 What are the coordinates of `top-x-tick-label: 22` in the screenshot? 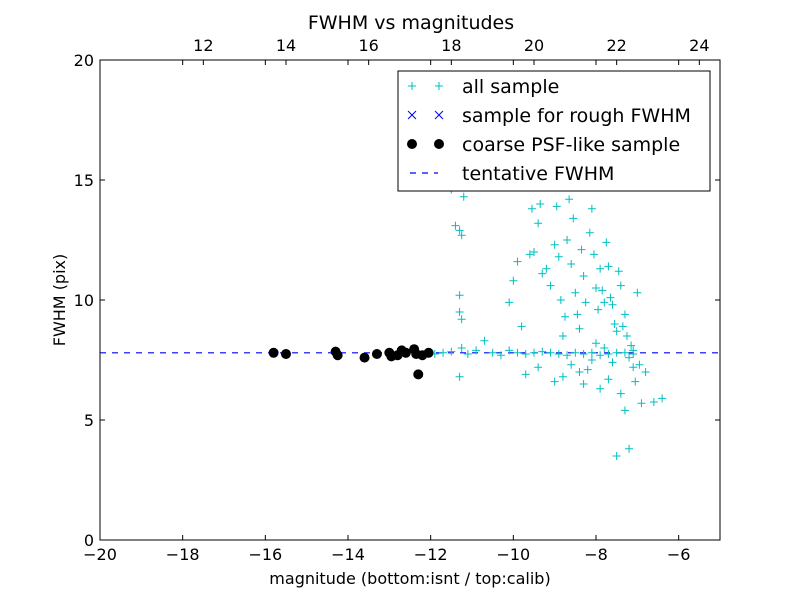 It's located at (616, 45).